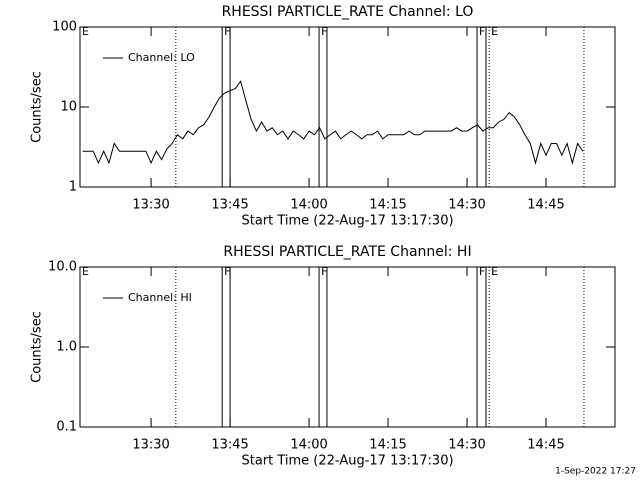 The image size is (640, 480). I want to click on y-tick-label: 0.1, so click(66, 427).